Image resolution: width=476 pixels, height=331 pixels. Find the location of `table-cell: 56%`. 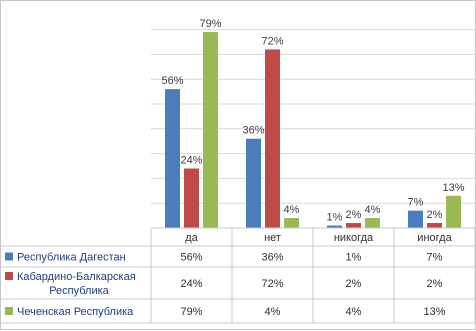

table-cell: 56% is located at coordinates (191, 258).